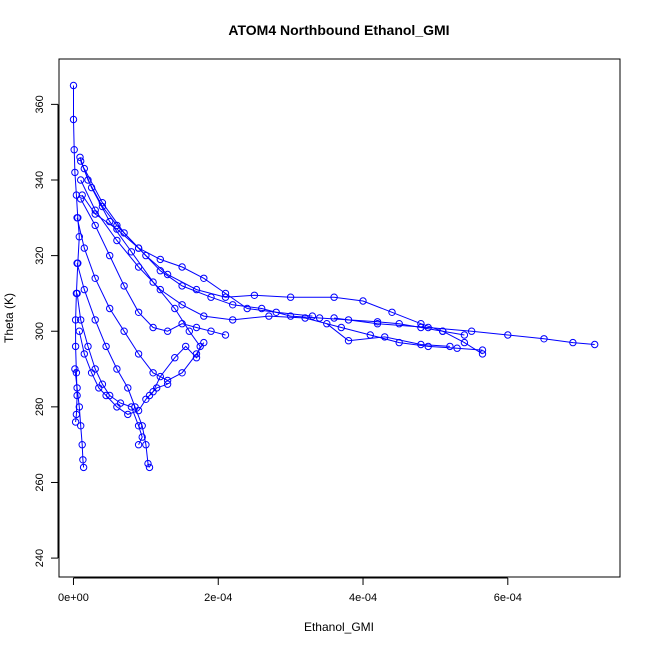  Describe the element at coordinates (40, 407) in the screenshot. I see `y-tick-label: 280` at that location.